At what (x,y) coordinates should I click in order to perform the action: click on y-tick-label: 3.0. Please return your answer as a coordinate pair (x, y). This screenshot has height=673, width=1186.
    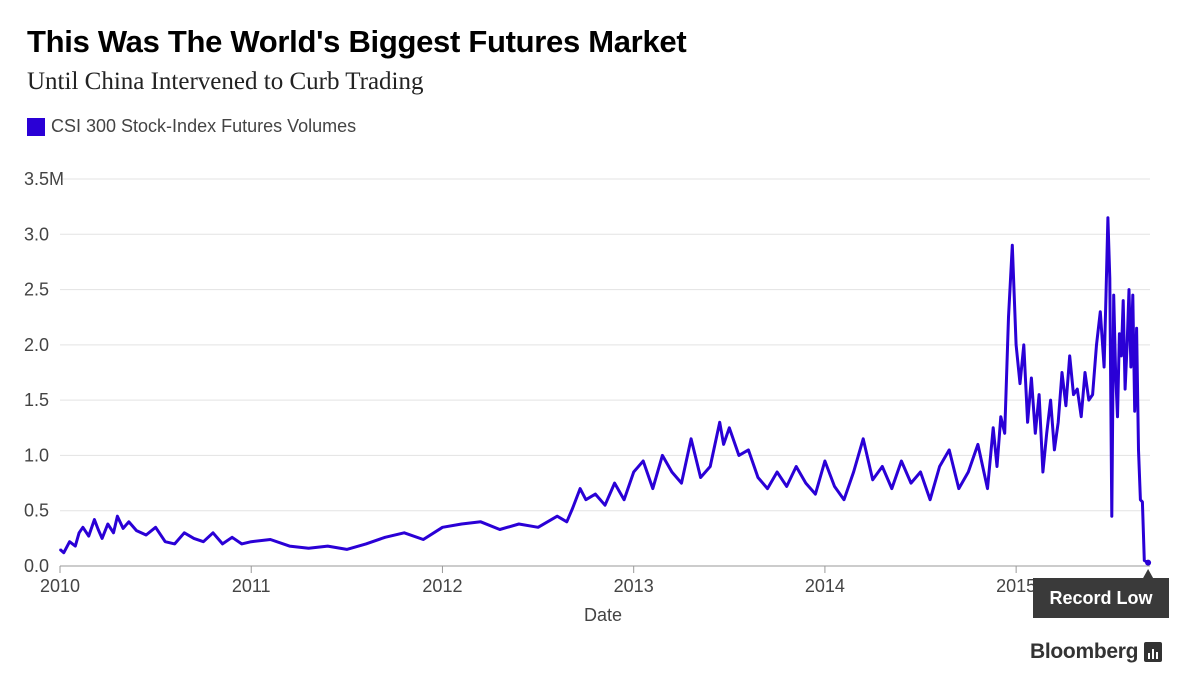
    Looking at the image, I should click on (36, 234).